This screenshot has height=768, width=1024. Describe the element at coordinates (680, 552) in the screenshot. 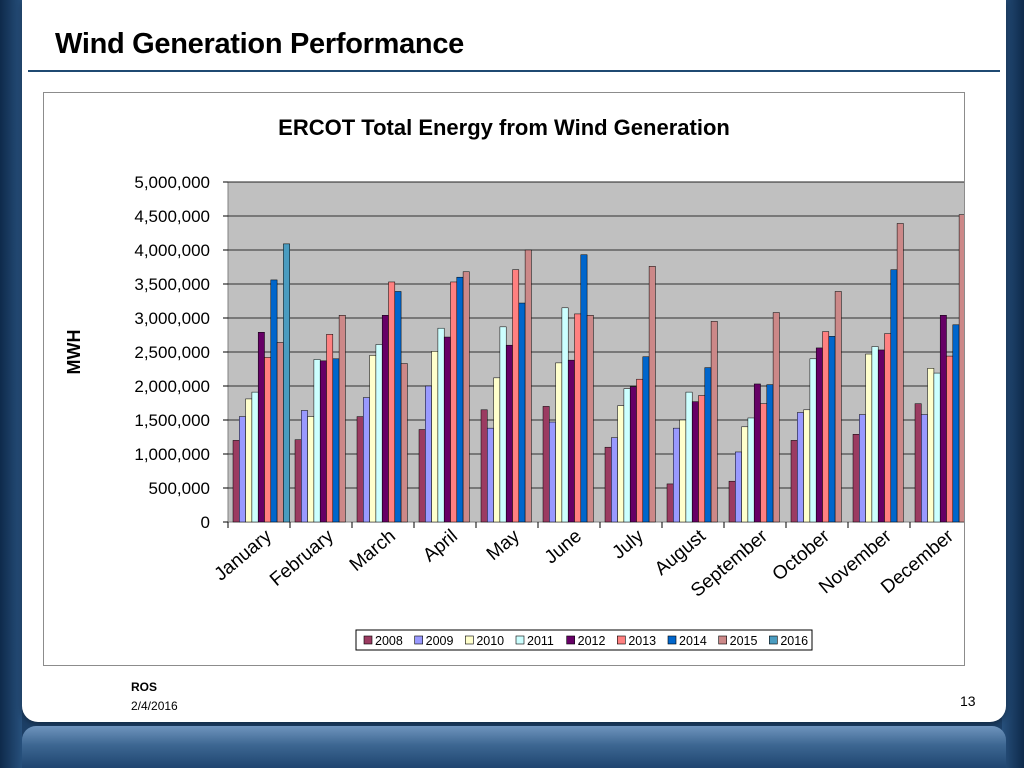

I see `x-tick-label: August` at that location.